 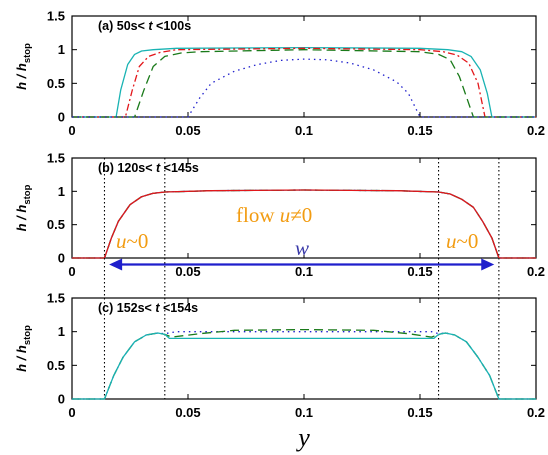 I want to click on u-zero-right-annotation: u~0, so click(x=462, y=241).